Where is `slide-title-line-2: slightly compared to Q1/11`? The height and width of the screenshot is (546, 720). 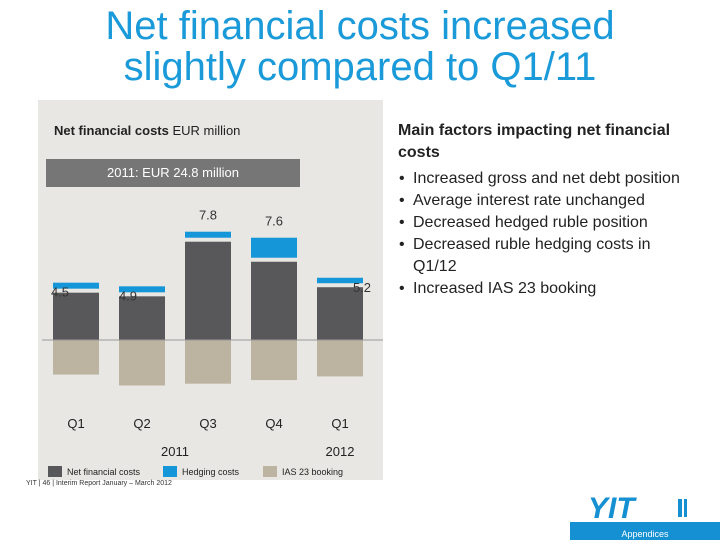 slide-title-line-2: slightly compared to Q1/11 is located at coordinates (360, 67).